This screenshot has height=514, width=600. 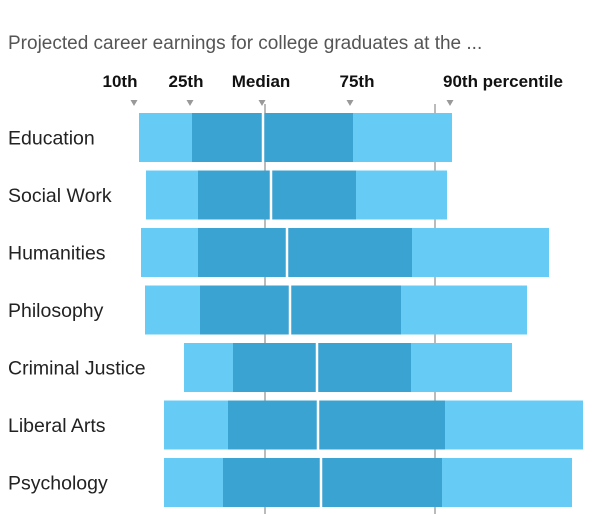 What do you see at coordinates (503, 81) in the screenshot?
I see `percentile-label-90th-percentile: 90th percentile` at bounding box center [503, 81].